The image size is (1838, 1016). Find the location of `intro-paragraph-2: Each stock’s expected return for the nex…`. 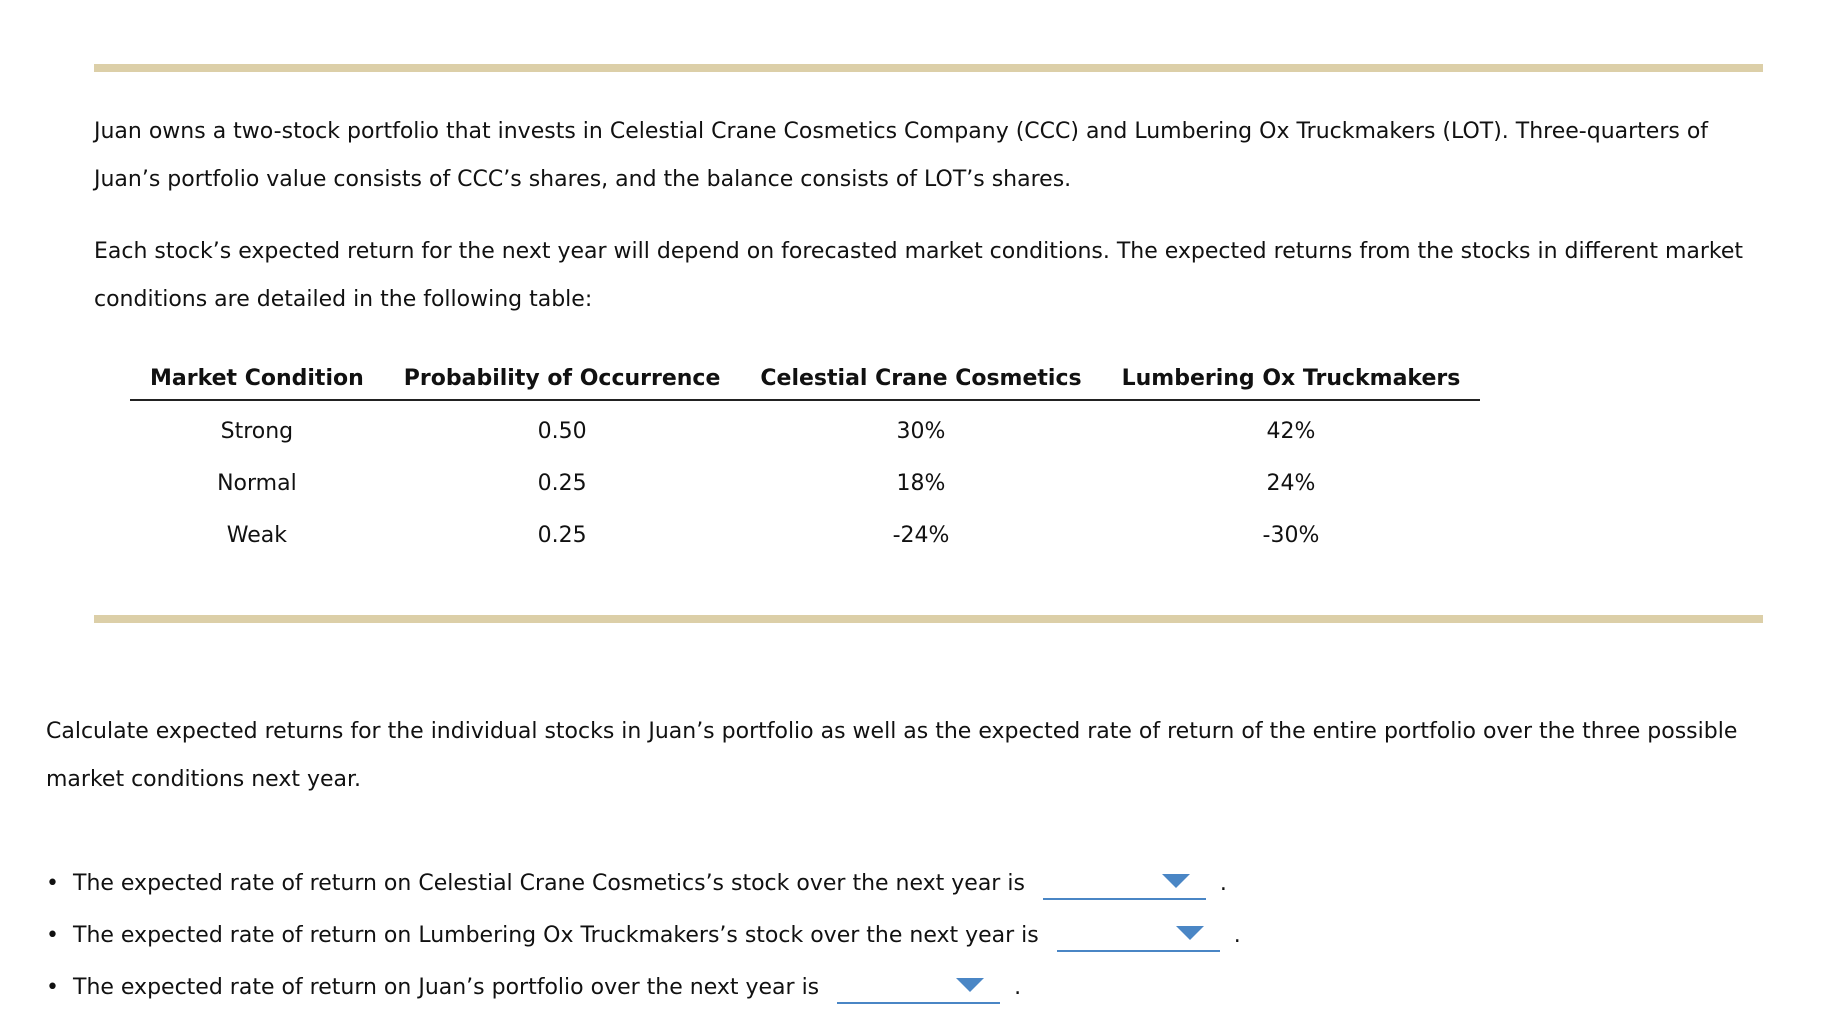

intro-paragraph-2: Each stock’s expected return for the nex… is located at coordinates (919, 275).